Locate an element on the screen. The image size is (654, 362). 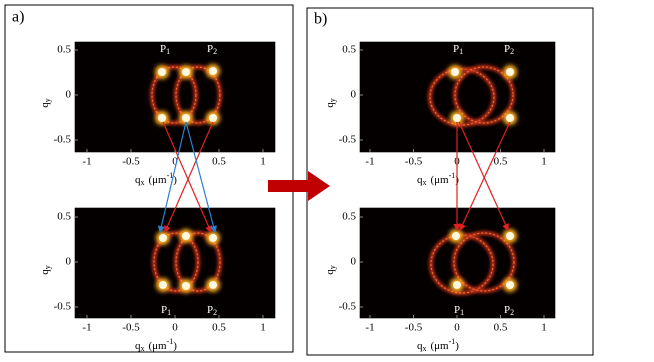
panel-label: b) is located at coordinates (320, 19).